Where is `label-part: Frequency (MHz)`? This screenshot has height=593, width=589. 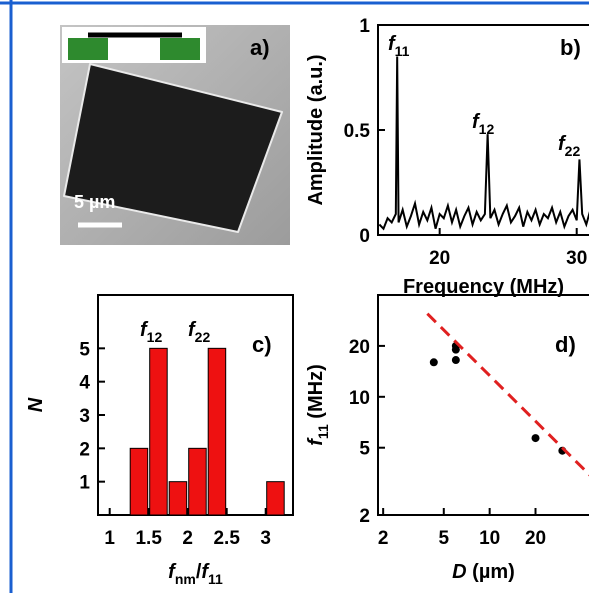
label-part: Frequency (MHz) is located at coordinates (483, 287).